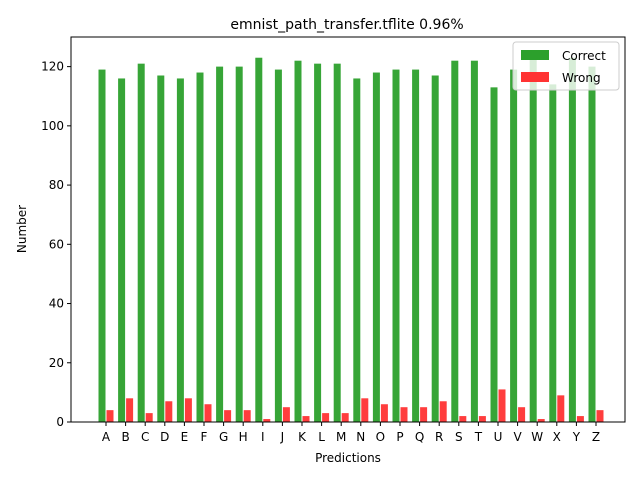  Describe the element at coordinates (482, 419) in the screenshot. I see `bar-wrong-T` at that location.